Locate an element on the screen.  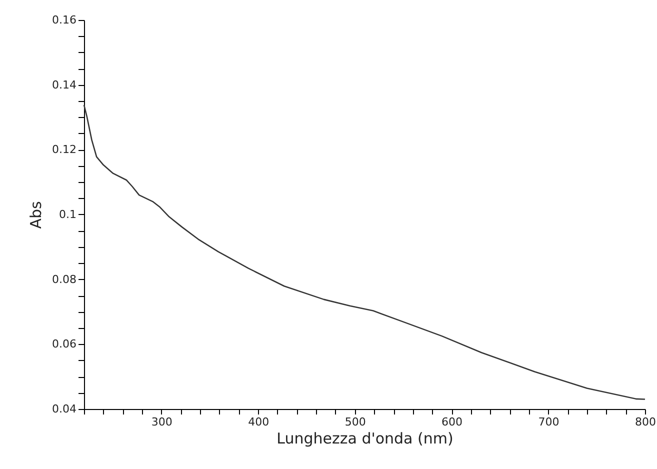
y-tick-label: 0.08 is located at coordinates (64, 279).